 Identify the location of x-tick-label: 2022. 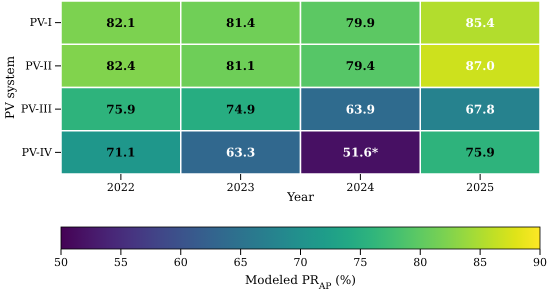
(120, 187).